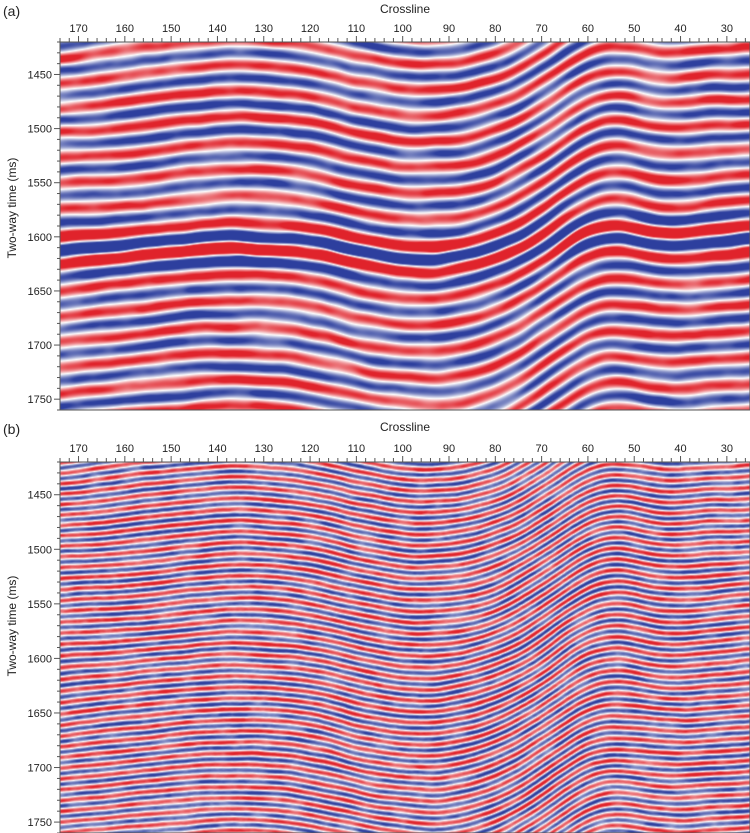 The width and height of the screenshot is (750, 833). Describe the element at coordinates (12, 429) in the screenshot. I see `panel-label: (b)` at that location.